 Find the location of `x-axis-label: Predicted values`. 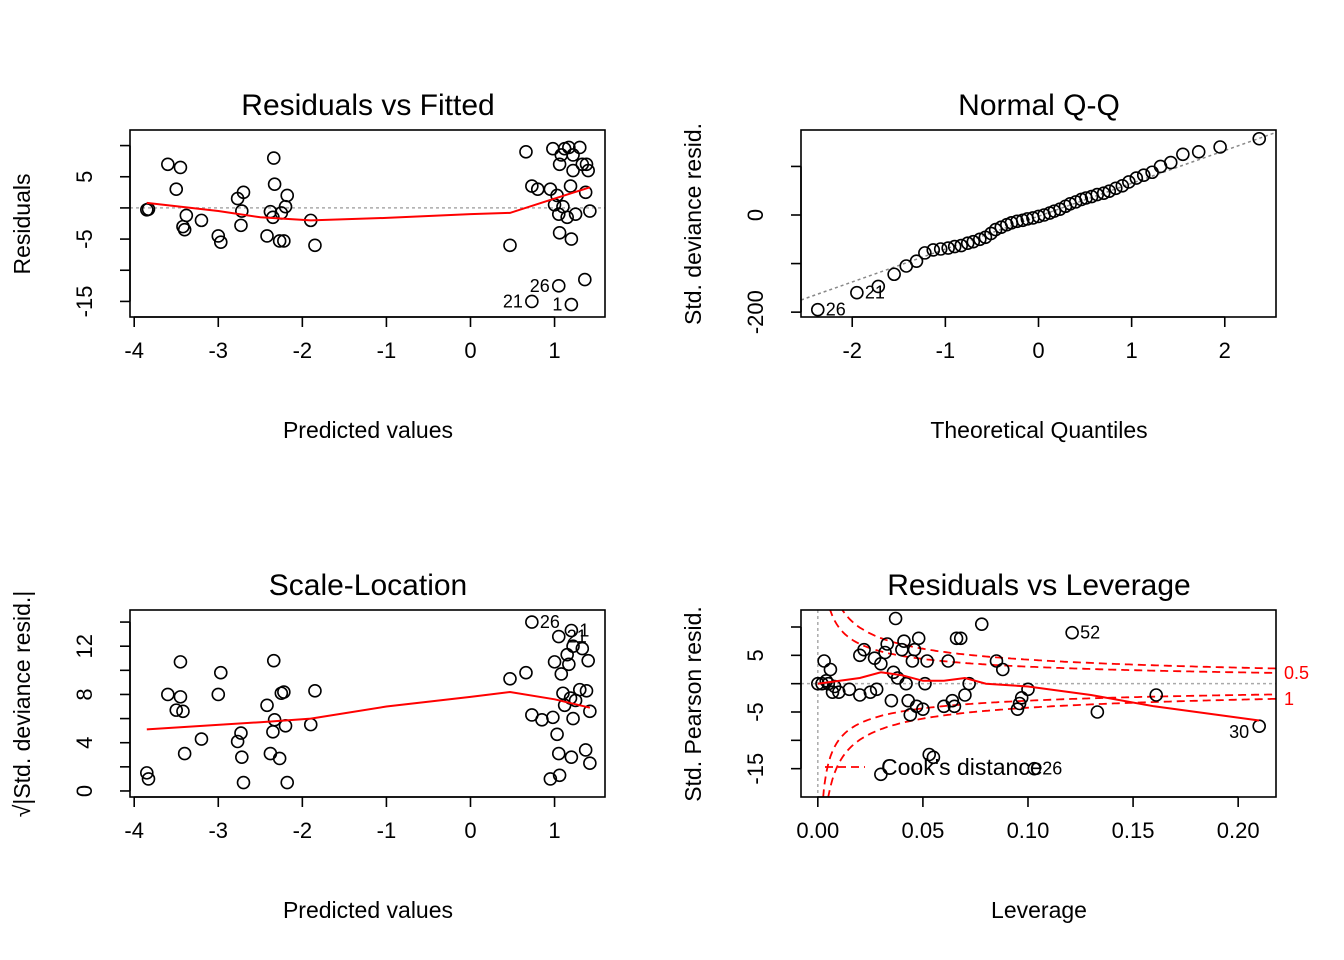

x-axis-label: Predicted values is located at coordinates (368, 910).